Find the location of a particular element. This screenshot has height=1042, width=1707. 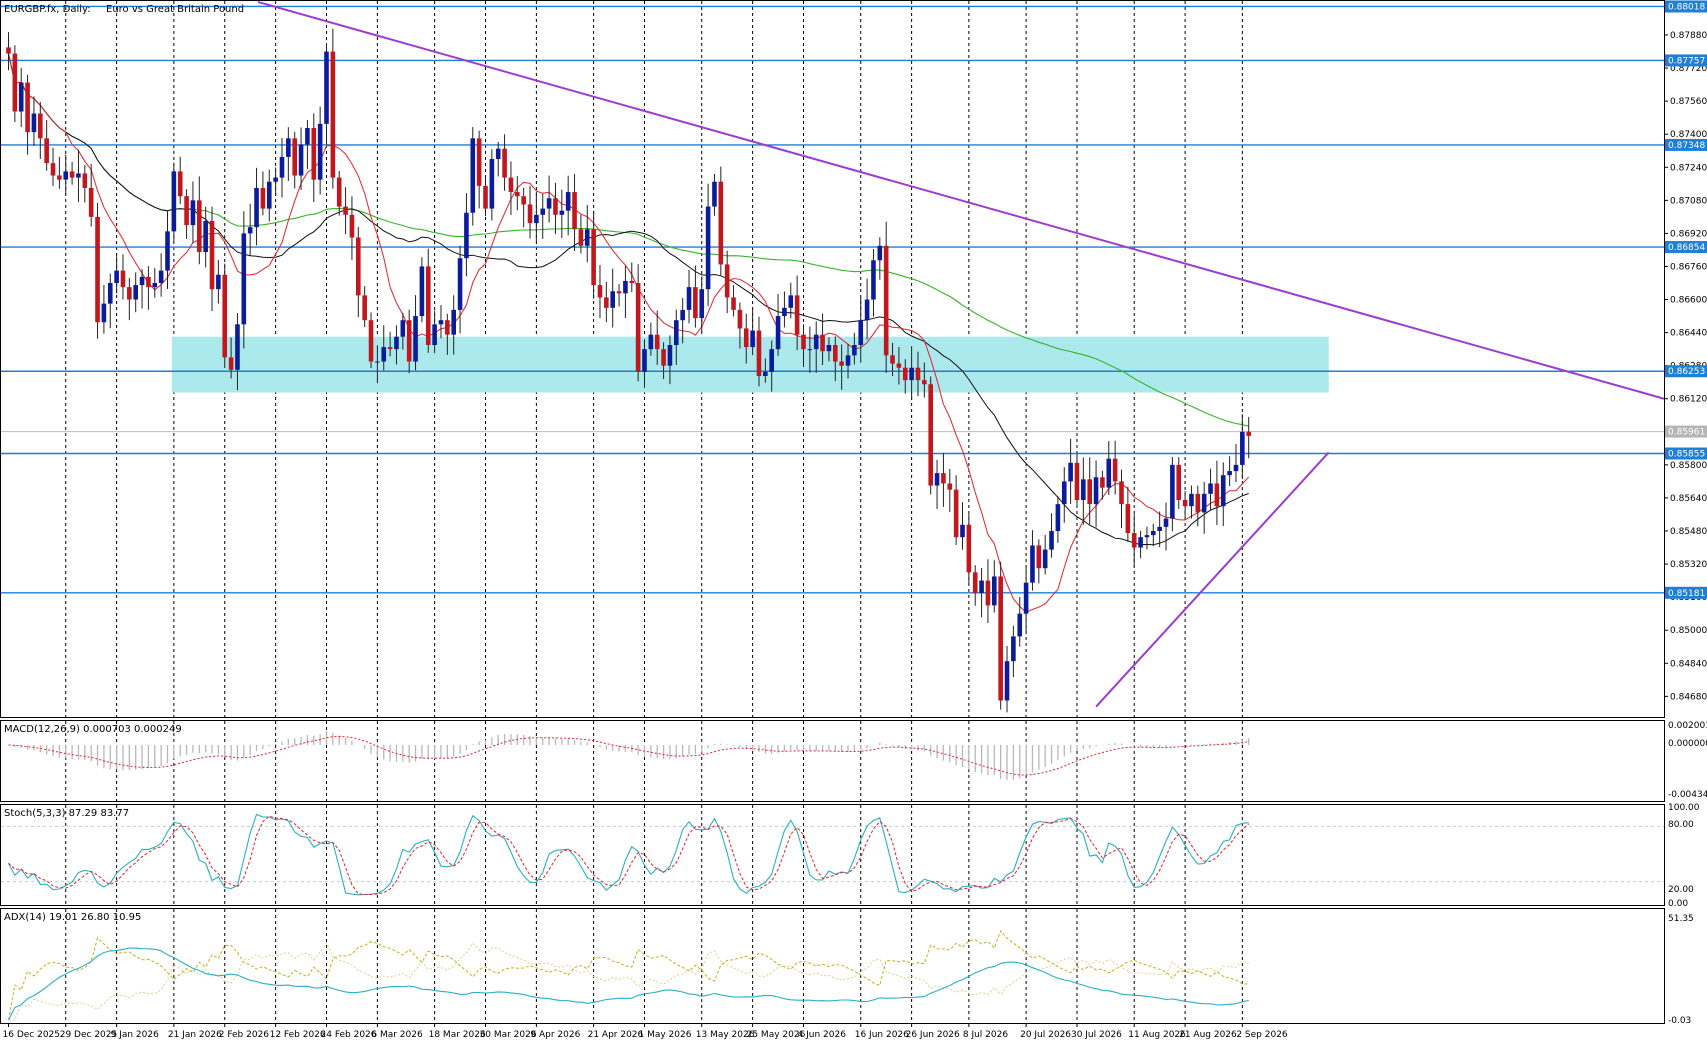

level-label: 0.88018 is located at coordinates (1686, 7).